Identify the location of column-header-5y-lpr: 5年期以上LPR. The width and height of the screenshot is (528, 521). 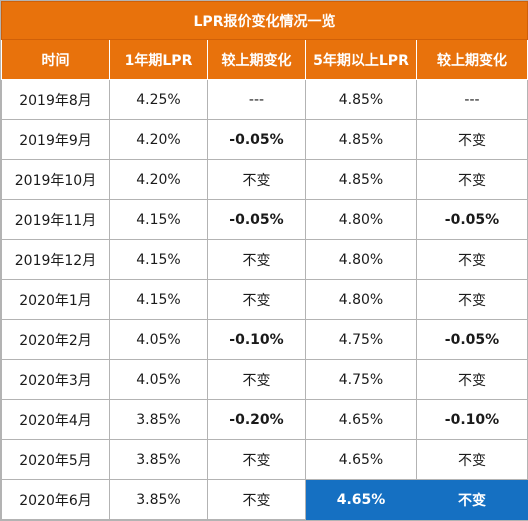
(361, 59).